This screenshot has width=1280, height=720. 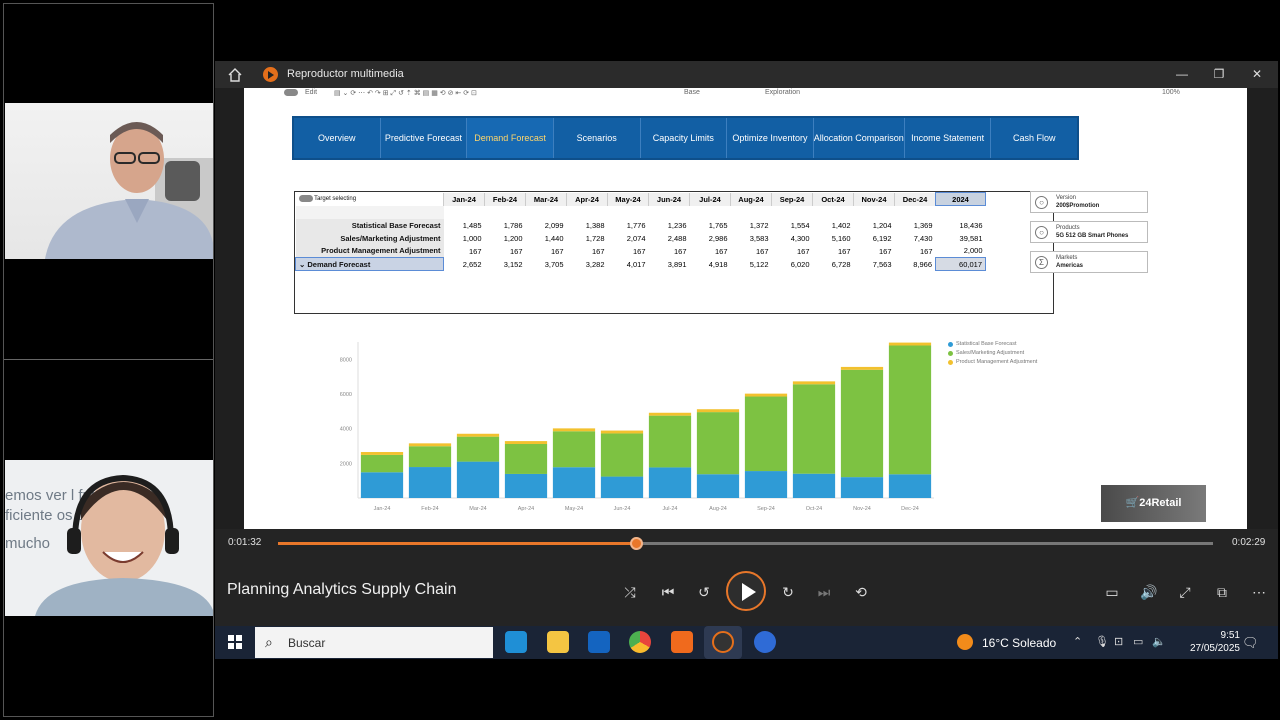 What do you see at coordinates (718, 238) in the screenshot?
I see `cell: 2,986` at bounding box center [718, 238].